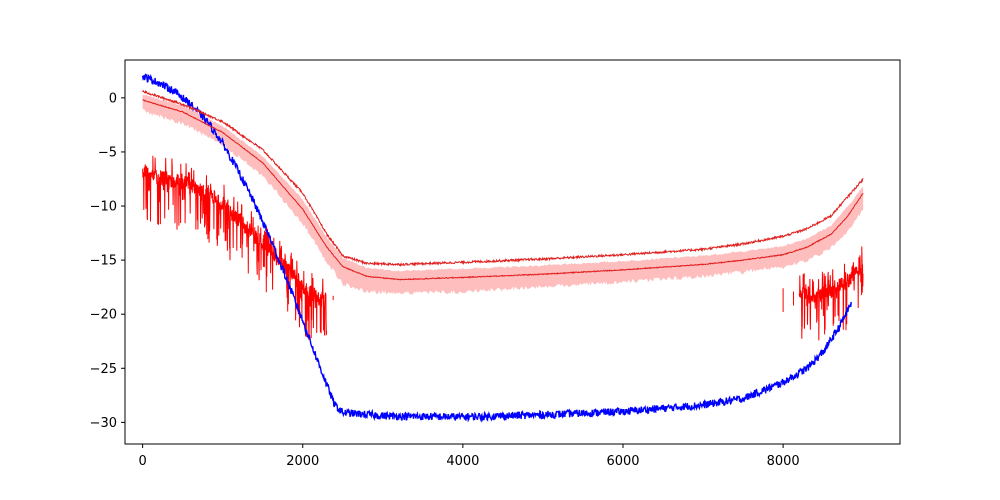 The width and height of the screenshot is (1000, 500). What do you see at coordinates (103, 207) in the screenshot?
I see `y-tick-label: −10` at bounding box center [103, 207].